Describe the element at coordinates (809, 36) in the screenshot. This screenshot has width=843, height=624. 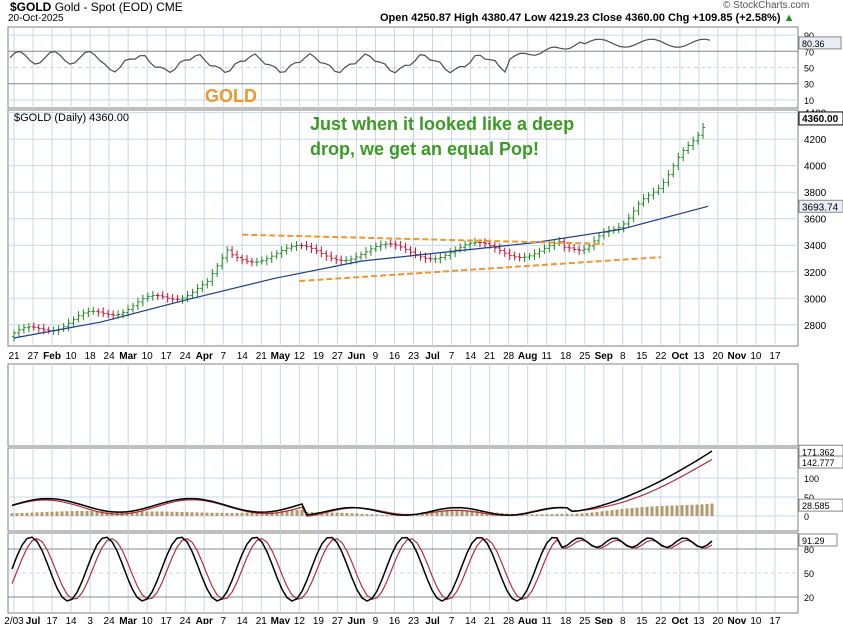
I see `rsi-tick-label: 90` at that location.